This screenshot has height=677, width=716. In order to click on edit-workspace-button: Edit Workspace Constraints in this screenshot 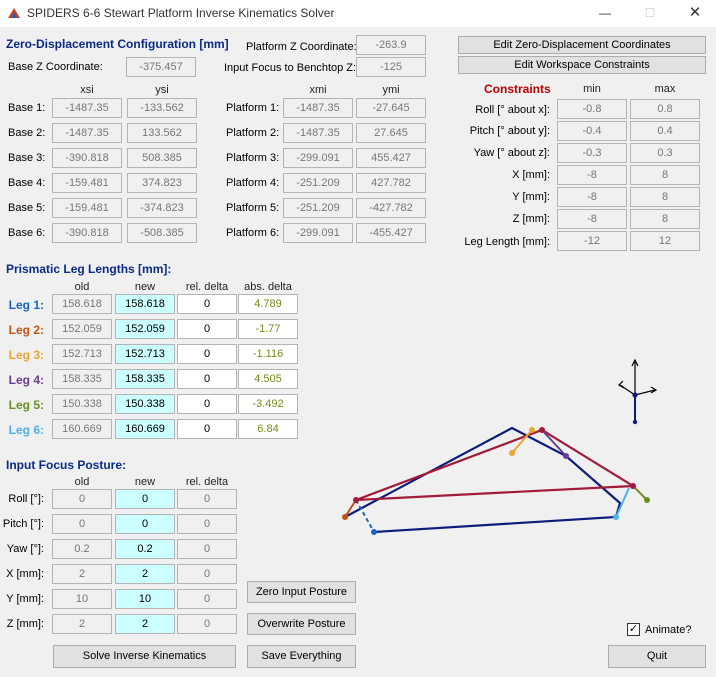, I will do `click(582, 65)`.